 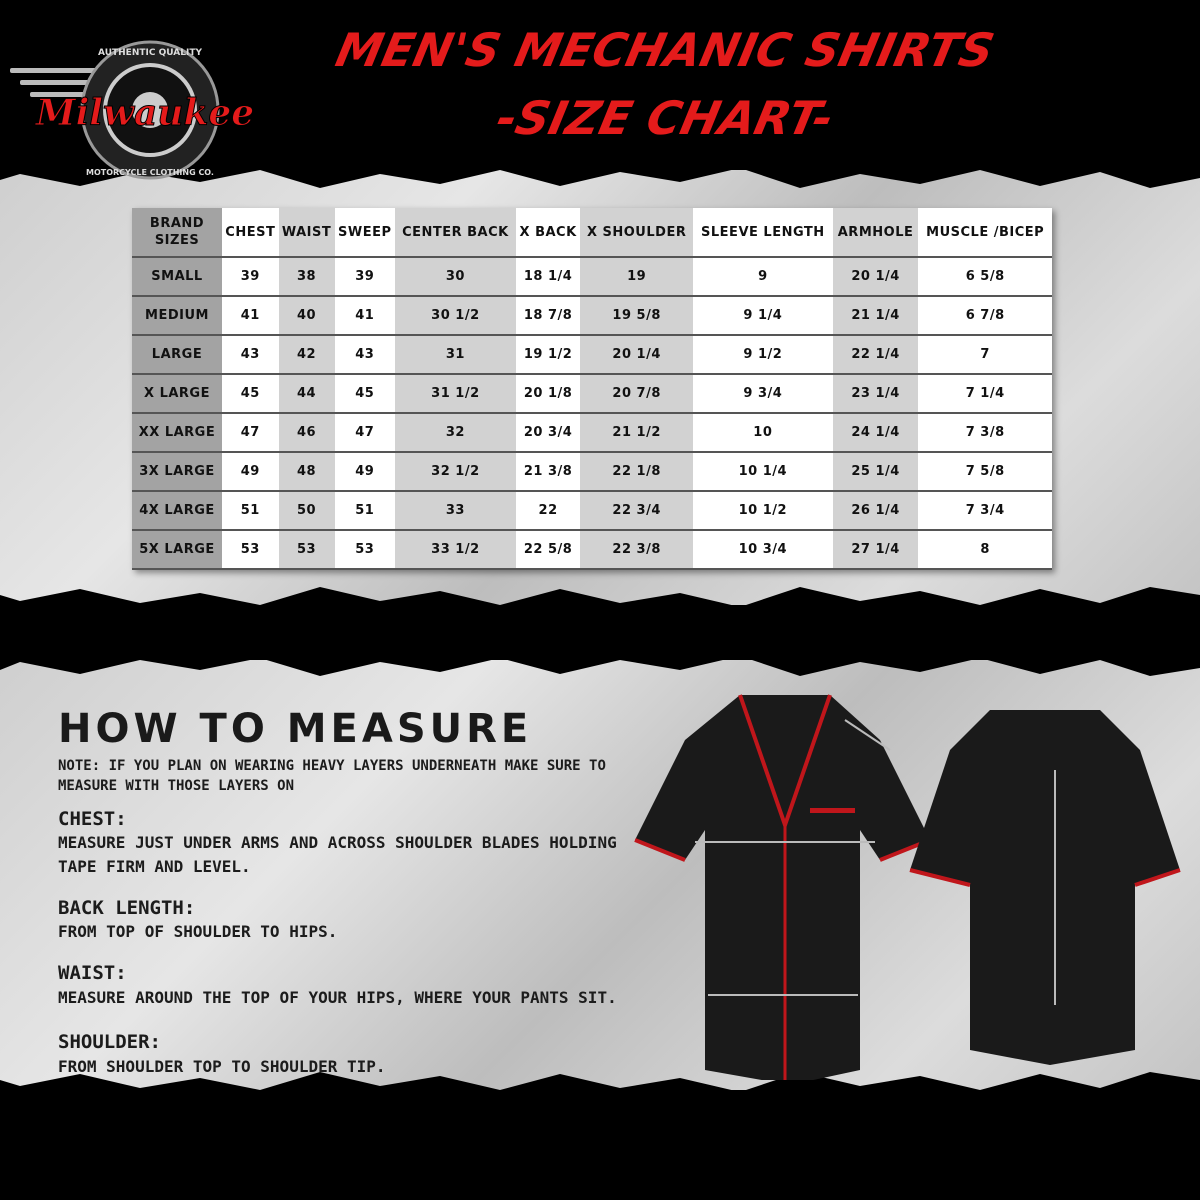 I want to click on table-cell: 21 3/8, so click(x=548, y=472).